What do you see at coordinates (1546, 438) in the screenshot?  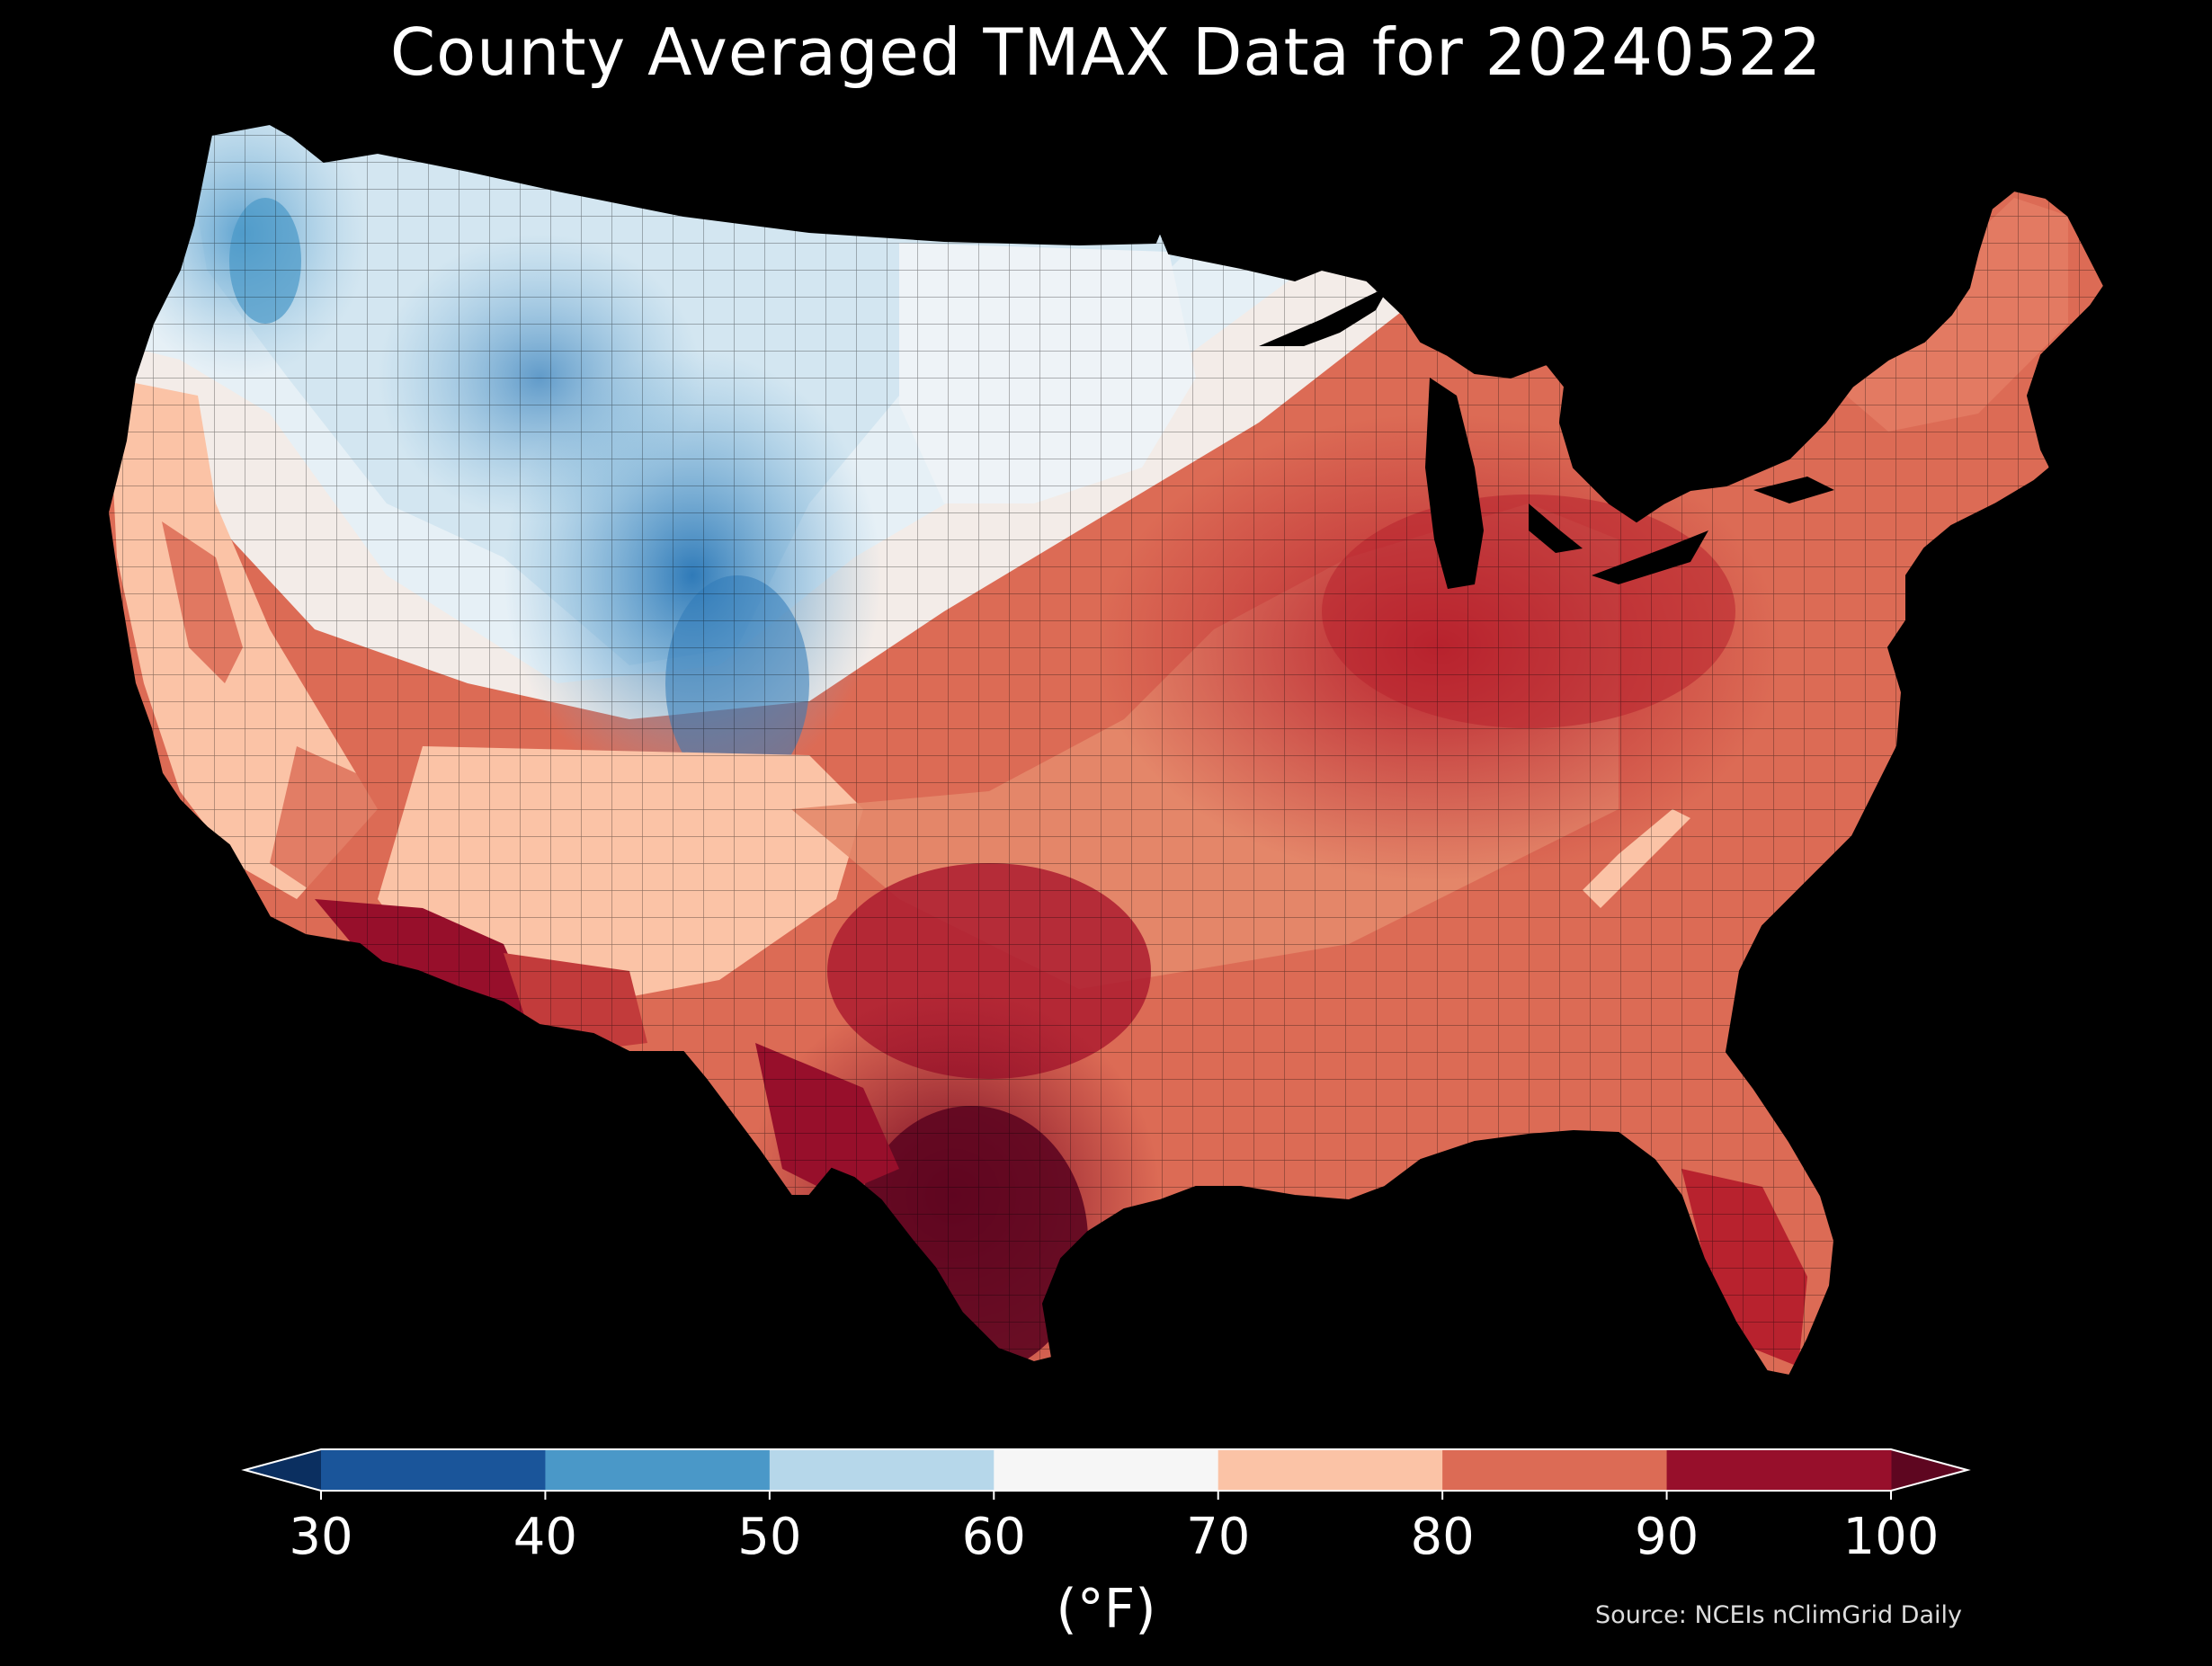 I see `great-lakes` at bounding box center [1546, 438].